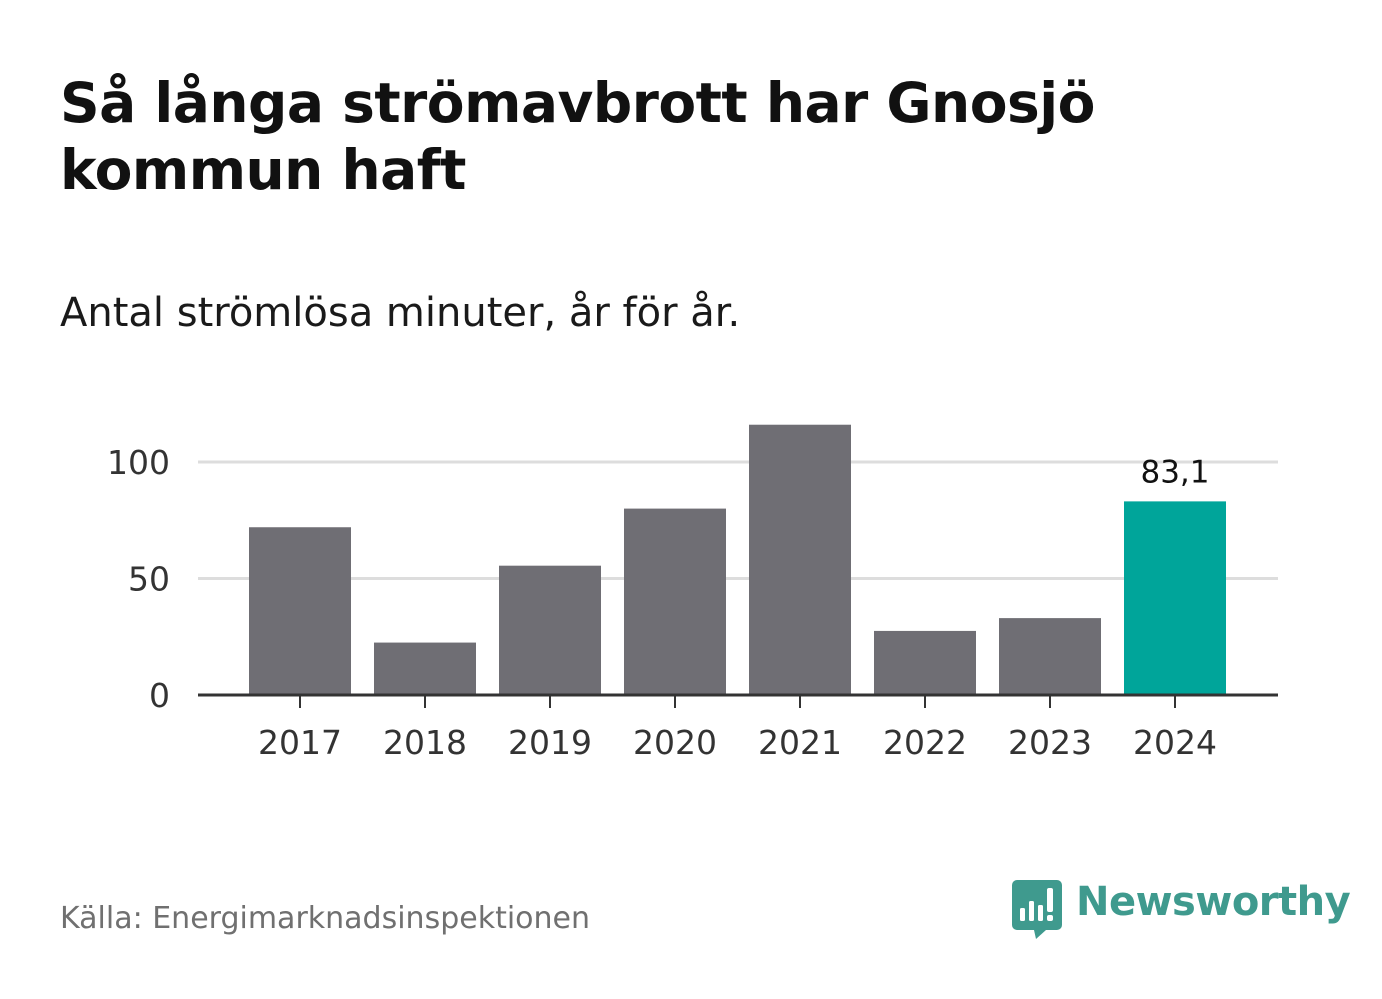 Image resolution: width=1382 pixels, height=999 pixels. I want to click on y-tick-label: 0, so click(159, 695).